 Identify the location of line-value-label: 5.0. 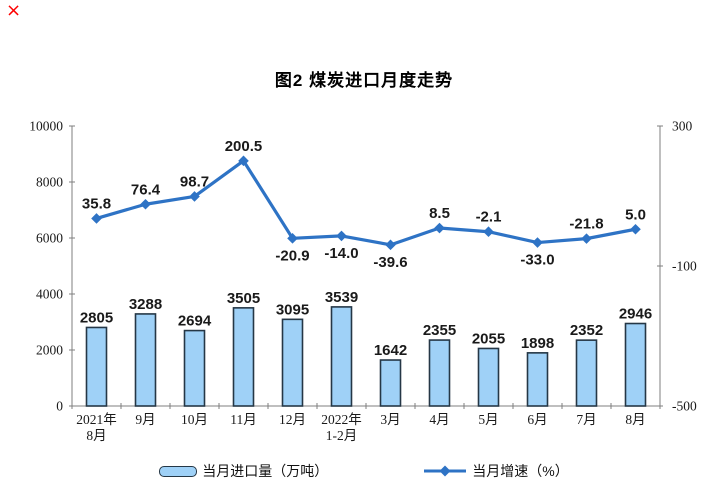
(635, 214).